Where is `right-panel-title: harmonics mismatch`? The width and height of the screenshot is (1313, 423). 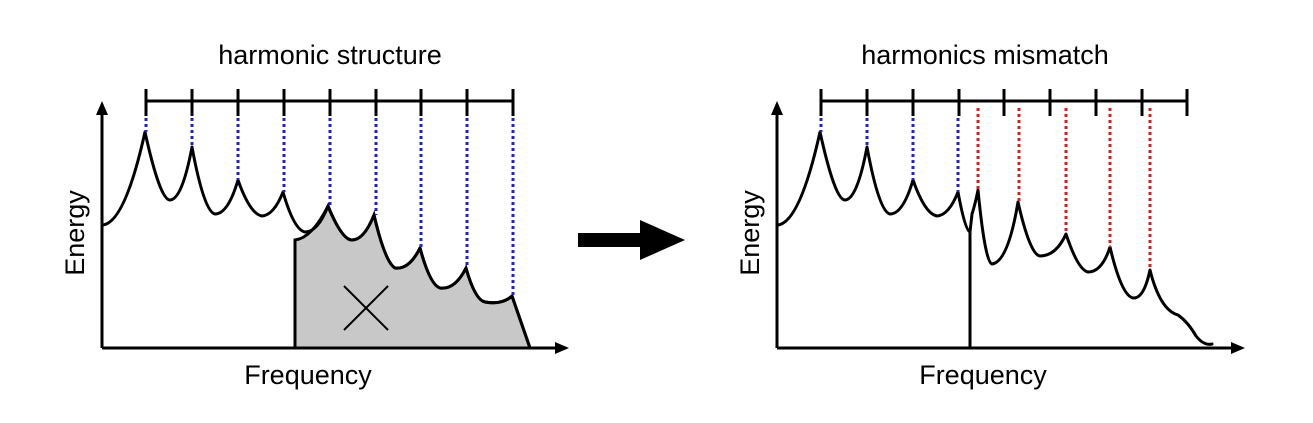
right-panel-title: harmonics mismatch is located at coordinates (985, 55).